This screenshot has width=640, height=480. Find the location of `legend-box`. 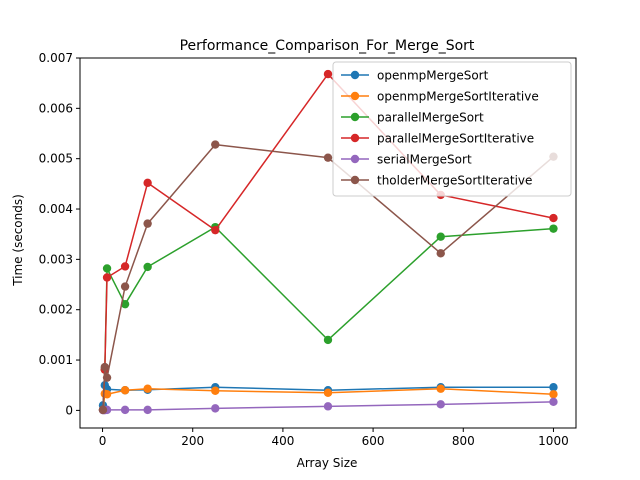

legend-box is located at coordinates (452, 129).